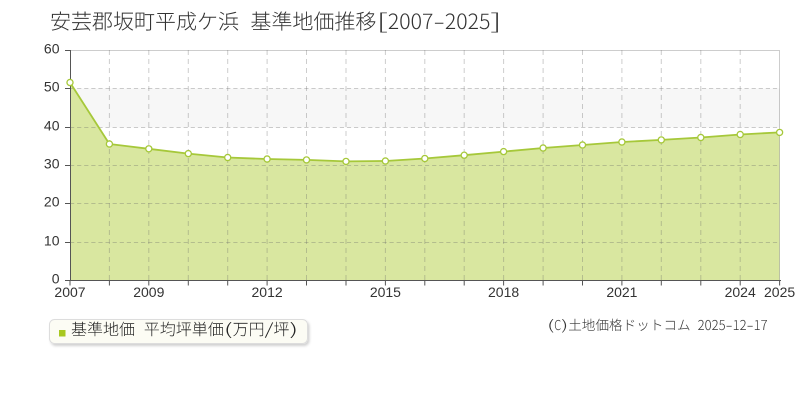  Describe the element at coordinates (621, 292) in the screenshot. I see `svg-text: 2021` at that location.